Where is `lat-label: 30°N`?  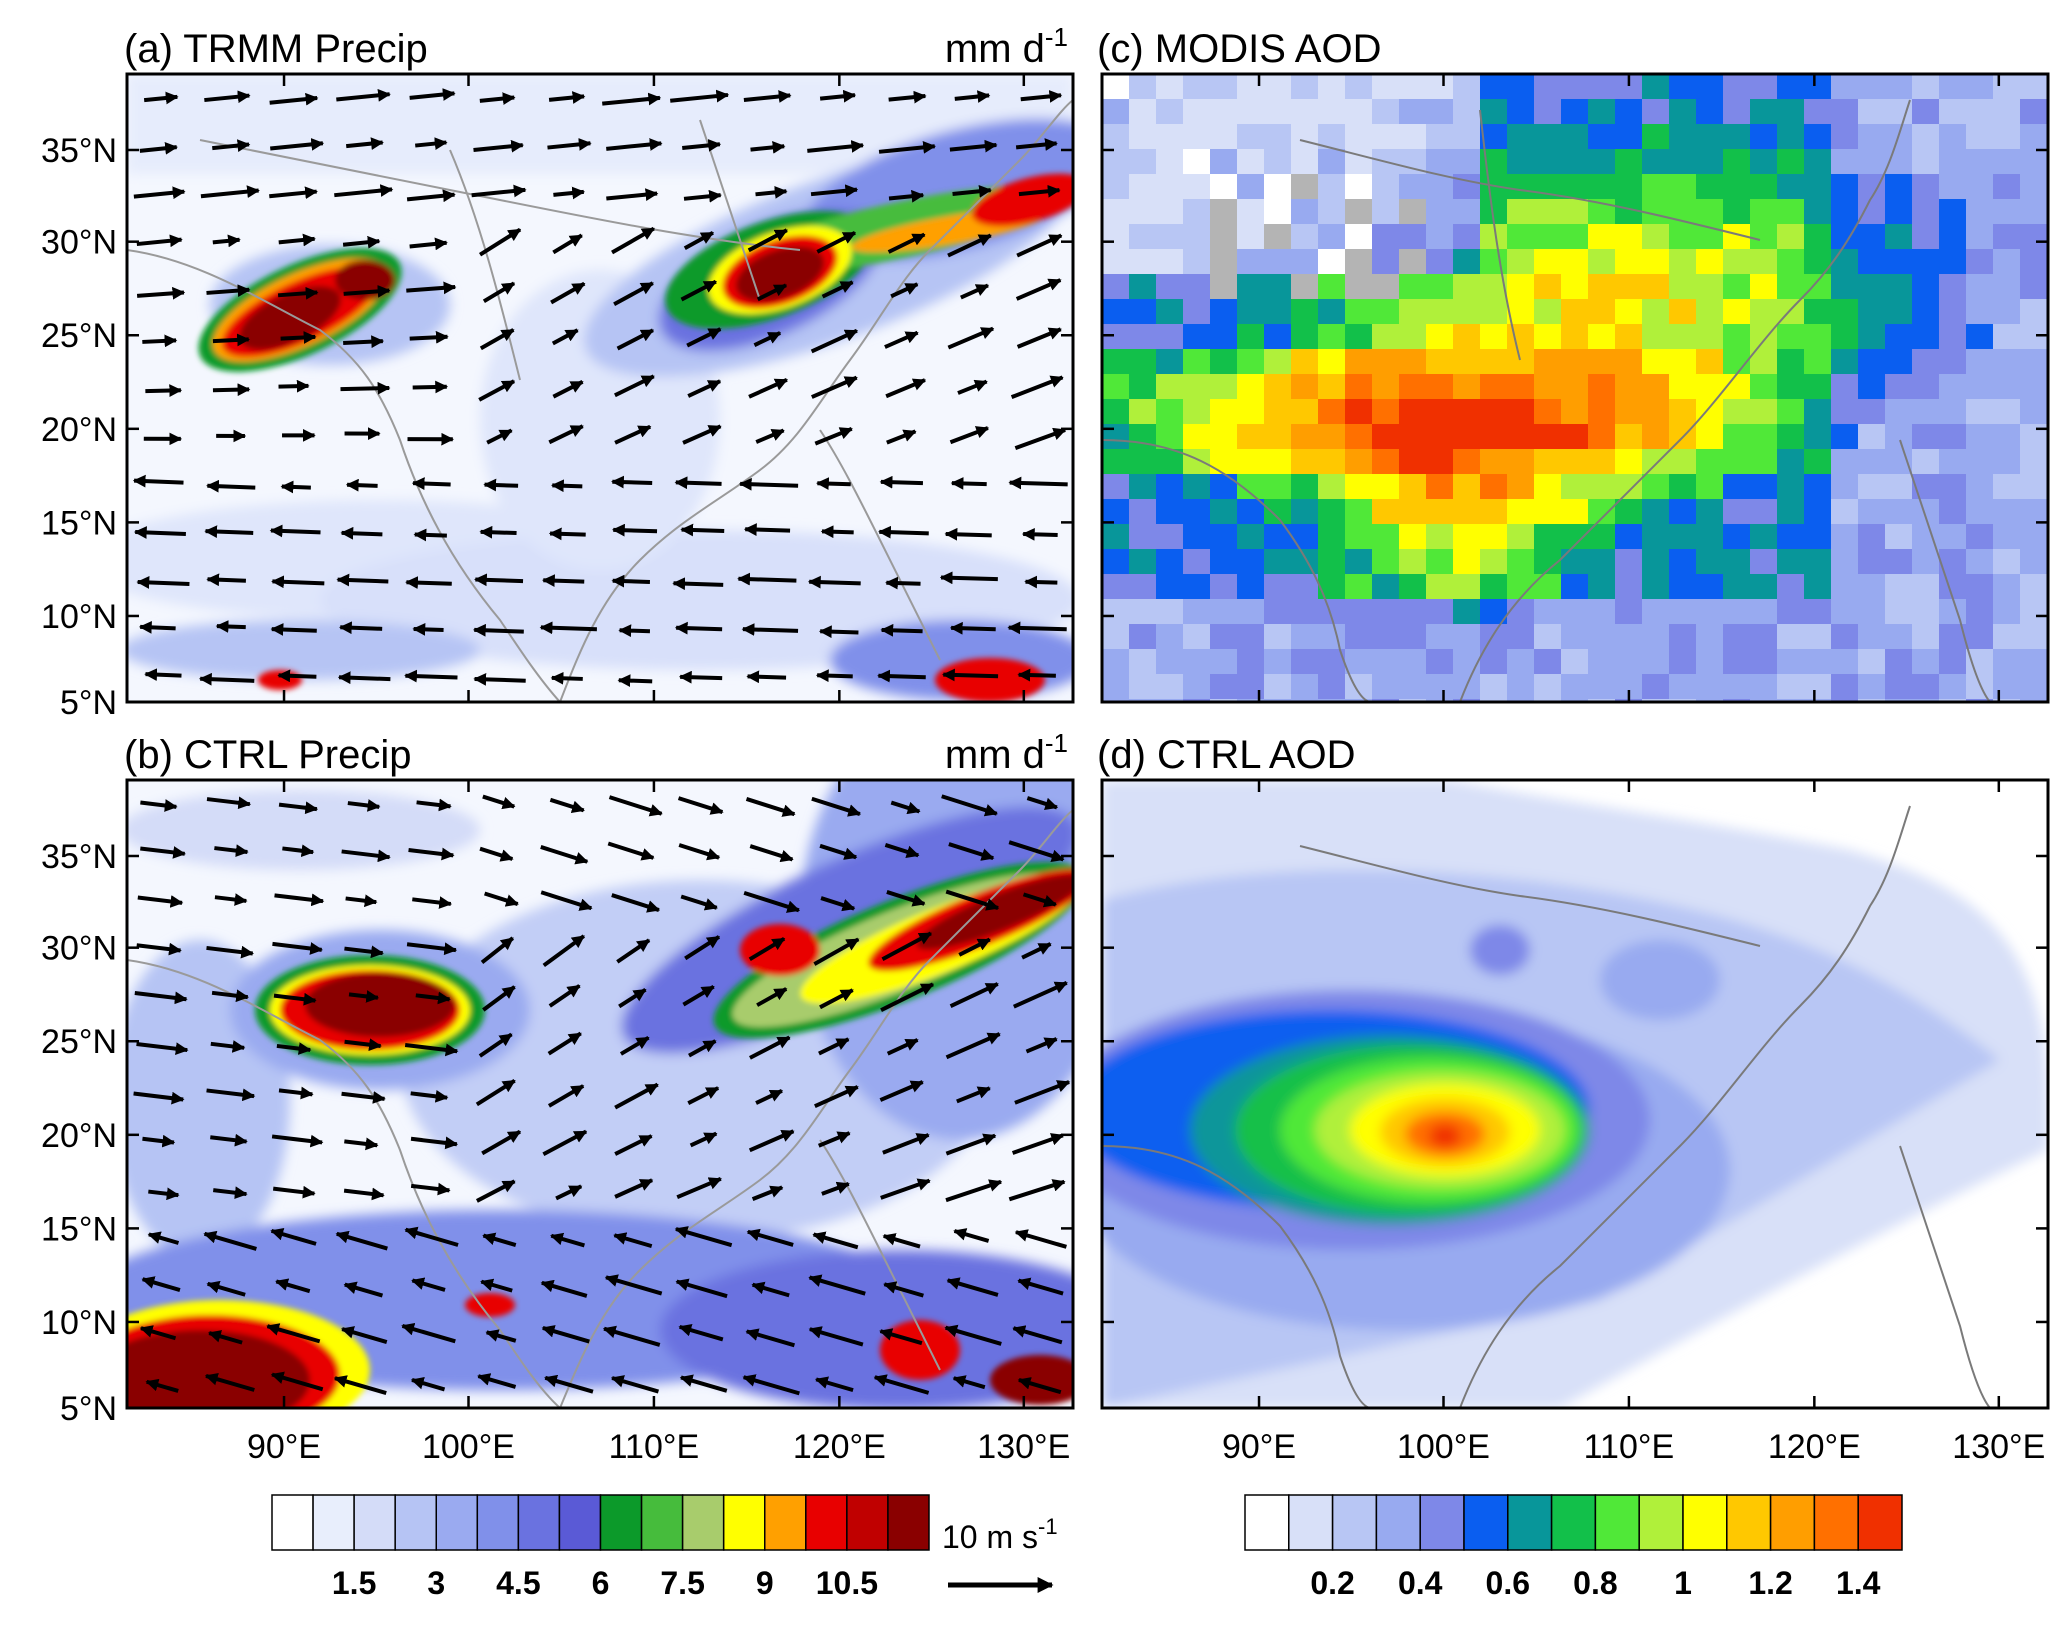 lat-label: 30°N is located at coordinates (79, 243).